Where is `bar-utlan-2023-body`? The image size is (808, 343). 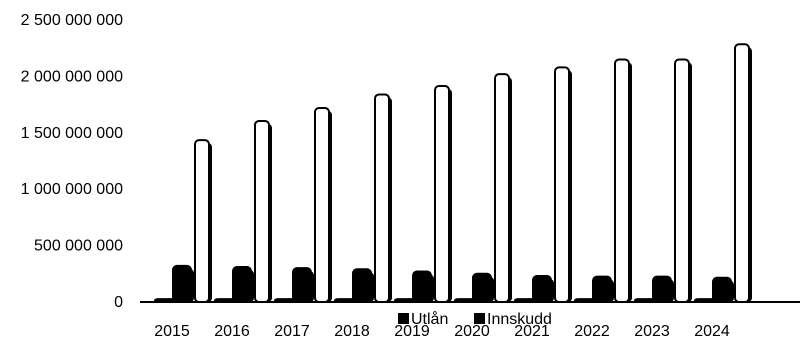
bar-utlan-2023-body is located at coordinates (682, 181).